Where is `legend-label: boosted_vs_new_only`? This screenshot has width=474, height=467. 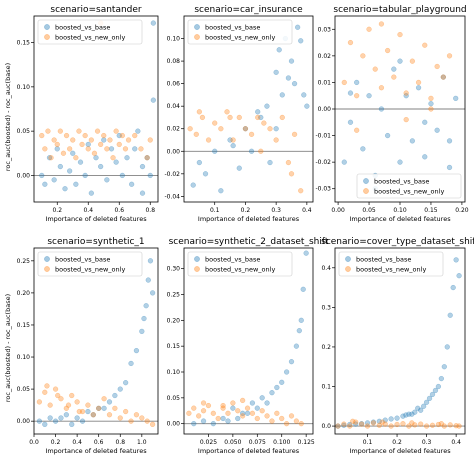 legend-label: boosted_vs_new_only is located at coordinates (409, 191).